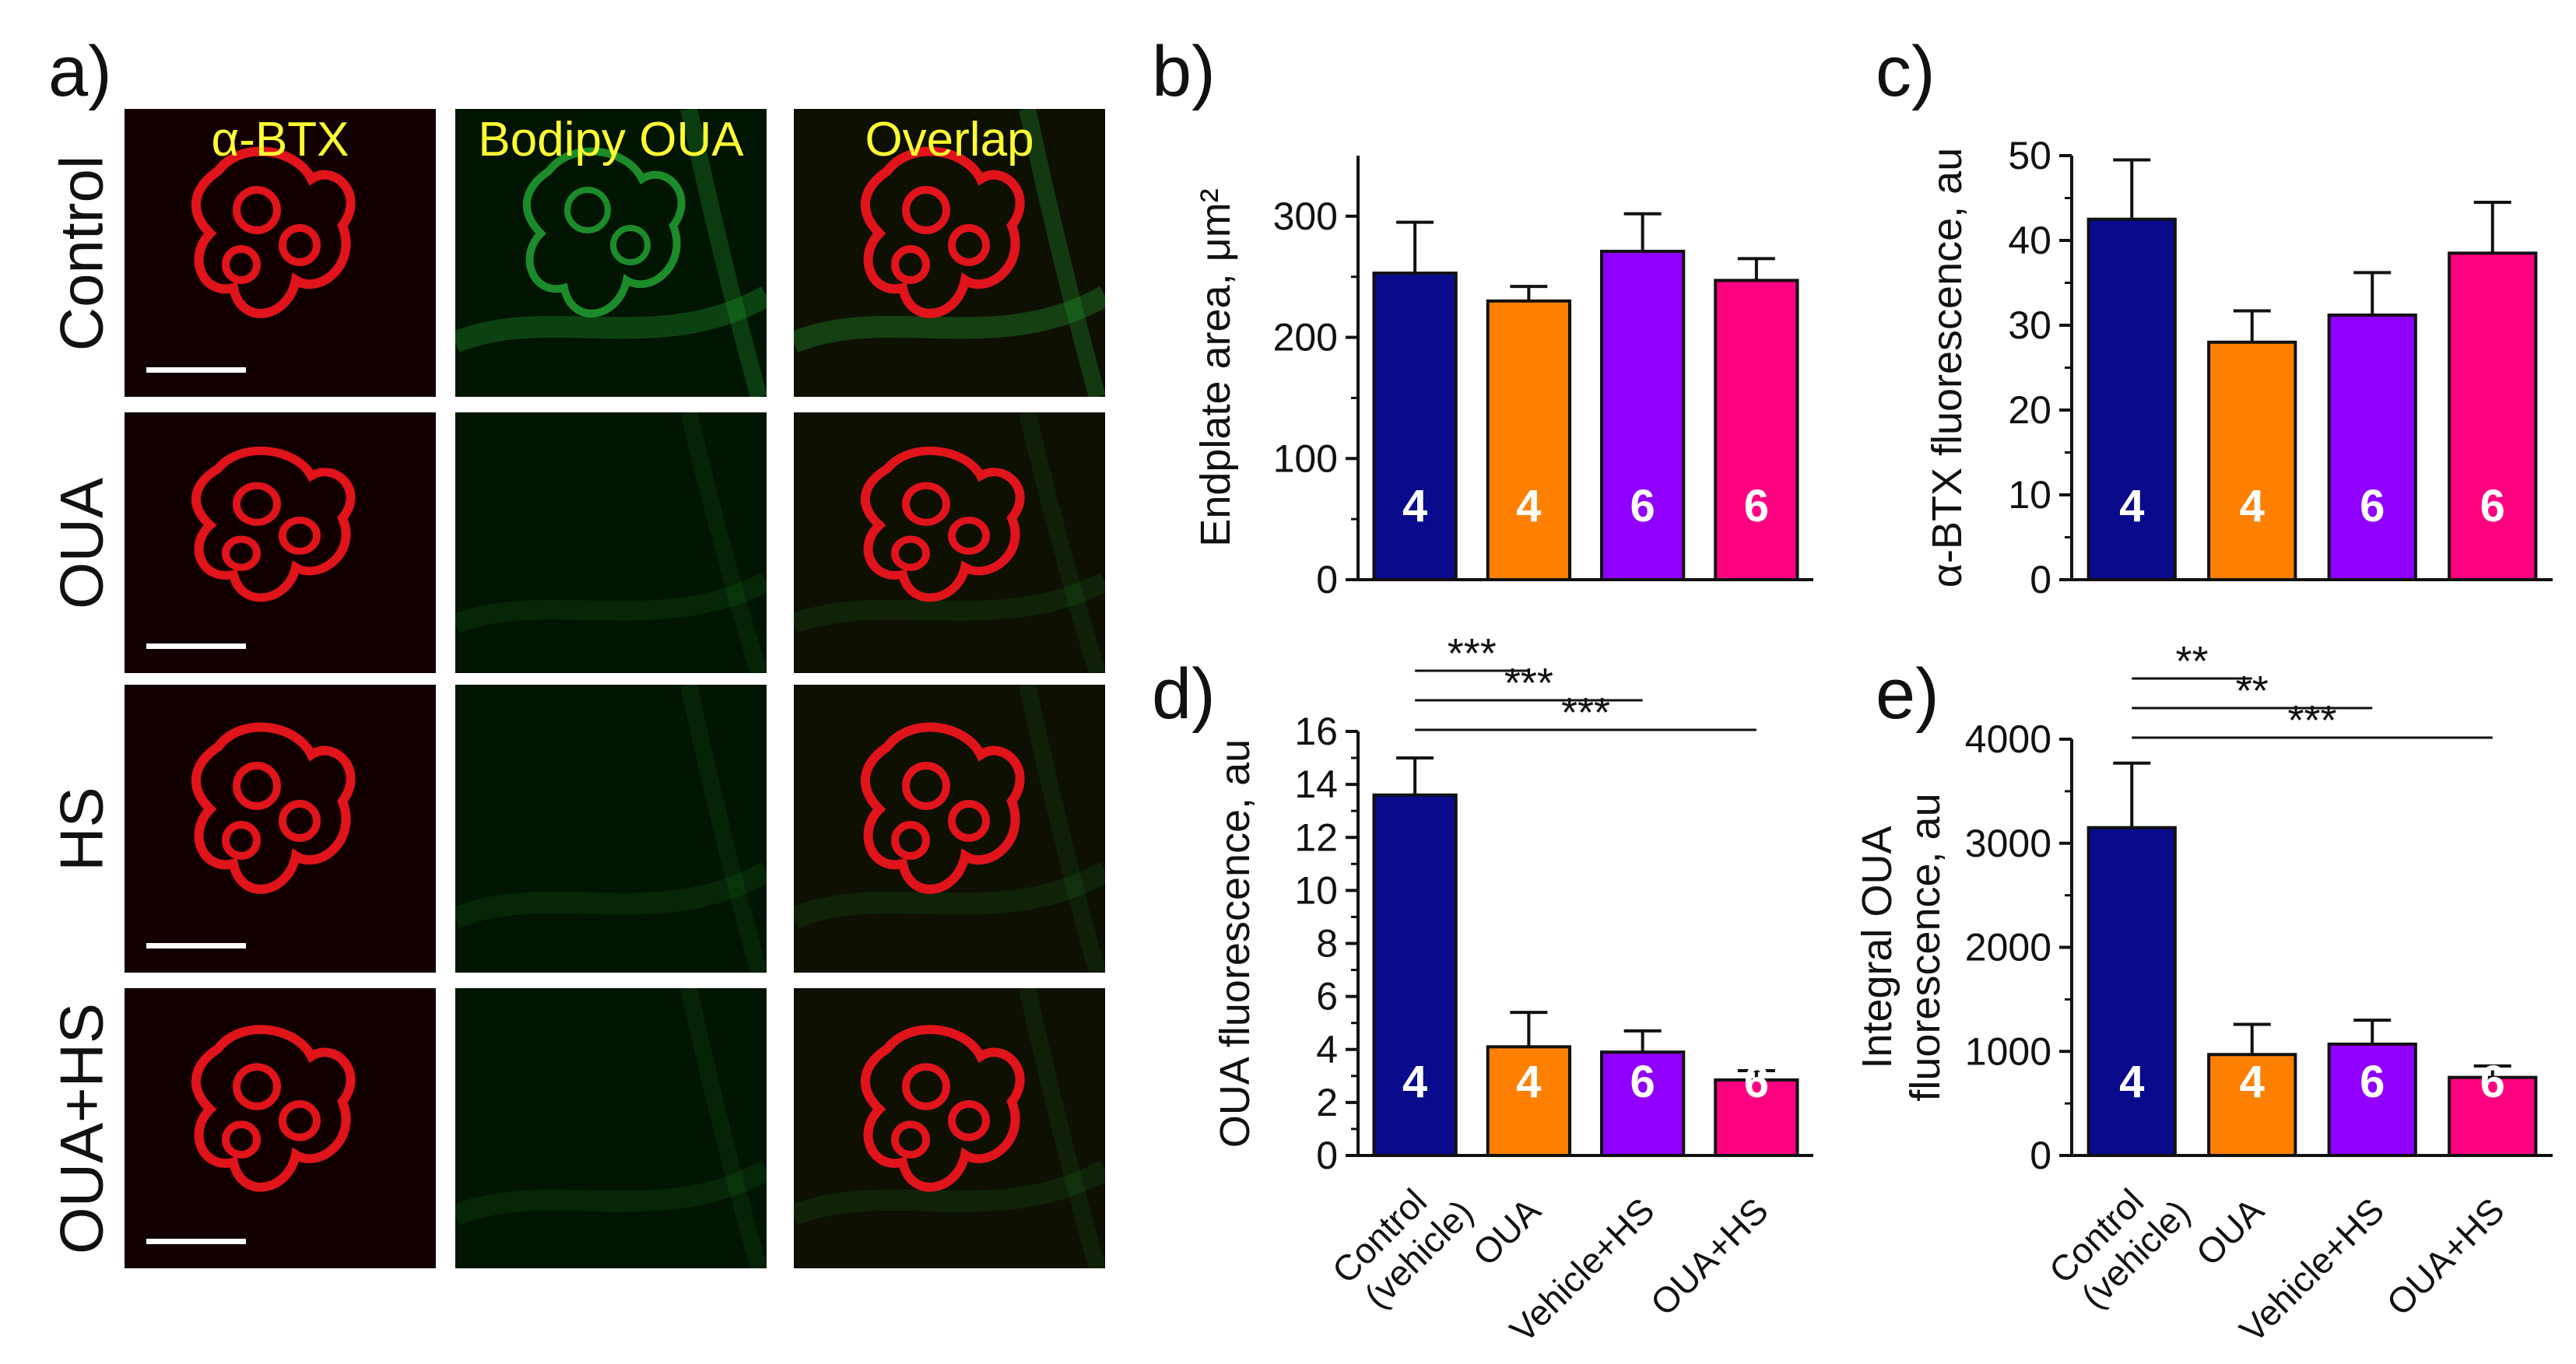 This screenshot has height=1364, width=2576. I want to click on chart-c-y-tick-label: 50, so click(2030, 155).